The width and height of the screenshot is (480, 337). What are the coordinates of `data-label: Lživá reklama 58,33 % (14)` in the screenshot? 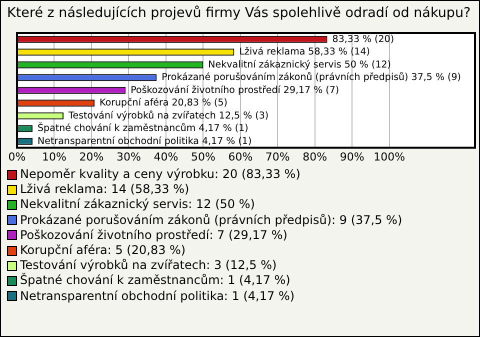 It's located at (304, 52).